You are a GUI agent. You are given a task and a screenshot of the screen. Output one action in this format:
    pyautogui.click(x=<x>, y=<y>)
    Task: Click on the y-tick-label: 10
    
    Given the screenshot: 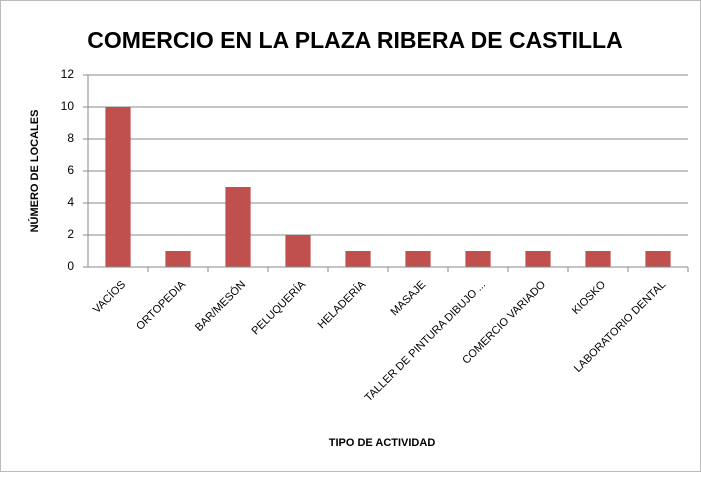 What is the action you would take?
    pyautogui.click(x=68, y=106)
    